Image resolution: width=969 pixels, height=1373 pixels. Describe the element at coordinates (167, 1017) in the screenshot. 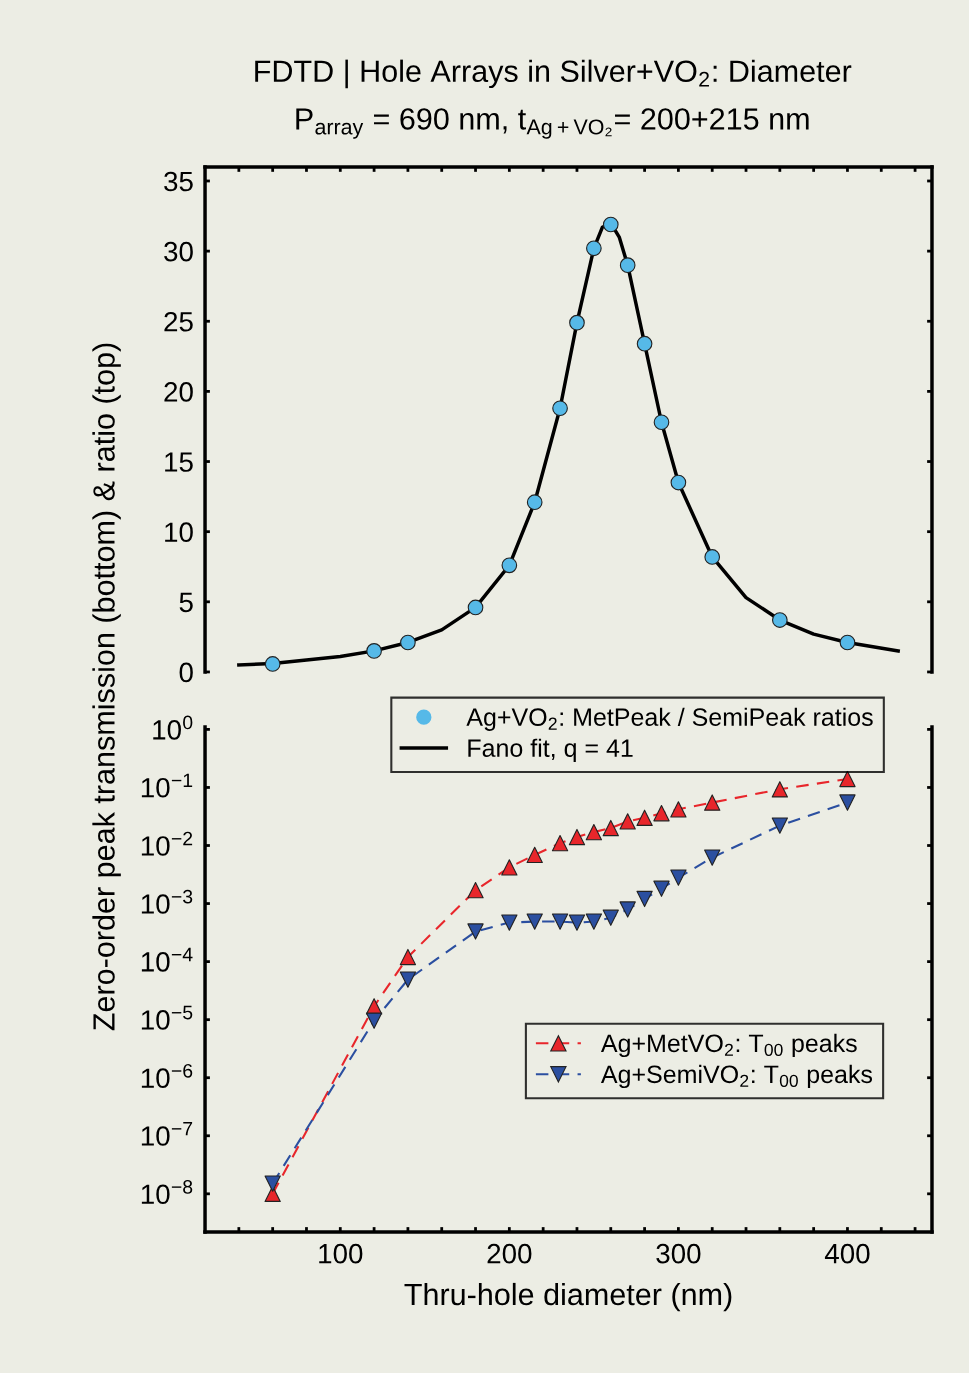

I see `y-tick-label: 10$^{−5}$` at that location.